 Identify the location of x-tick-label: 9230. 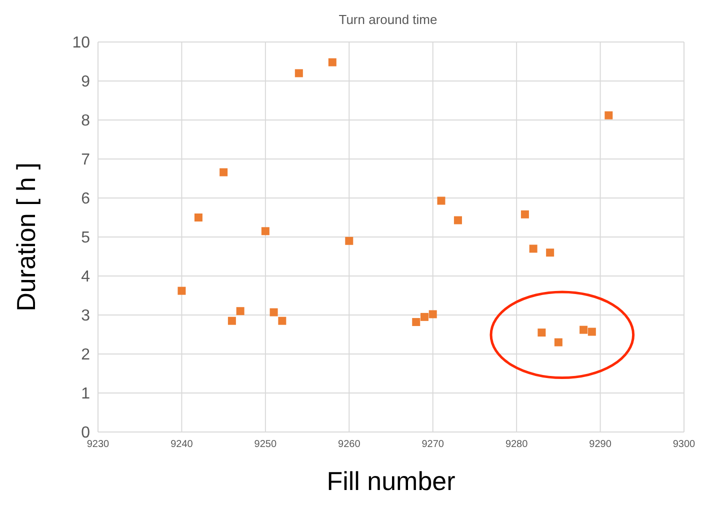
(98, 444).